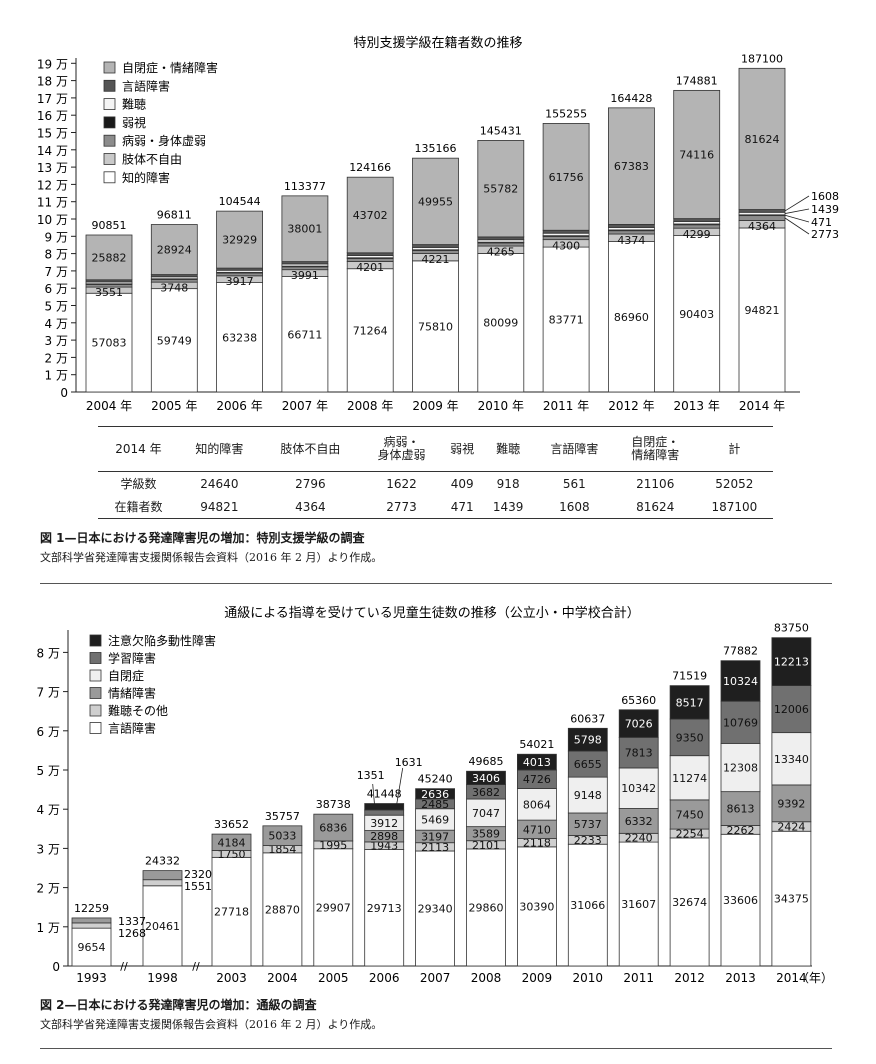 Image resolution: width=876 pixels, height=1064 pixels. I want to click on table-header-cell: 肢体不自由, so click(310, 449).